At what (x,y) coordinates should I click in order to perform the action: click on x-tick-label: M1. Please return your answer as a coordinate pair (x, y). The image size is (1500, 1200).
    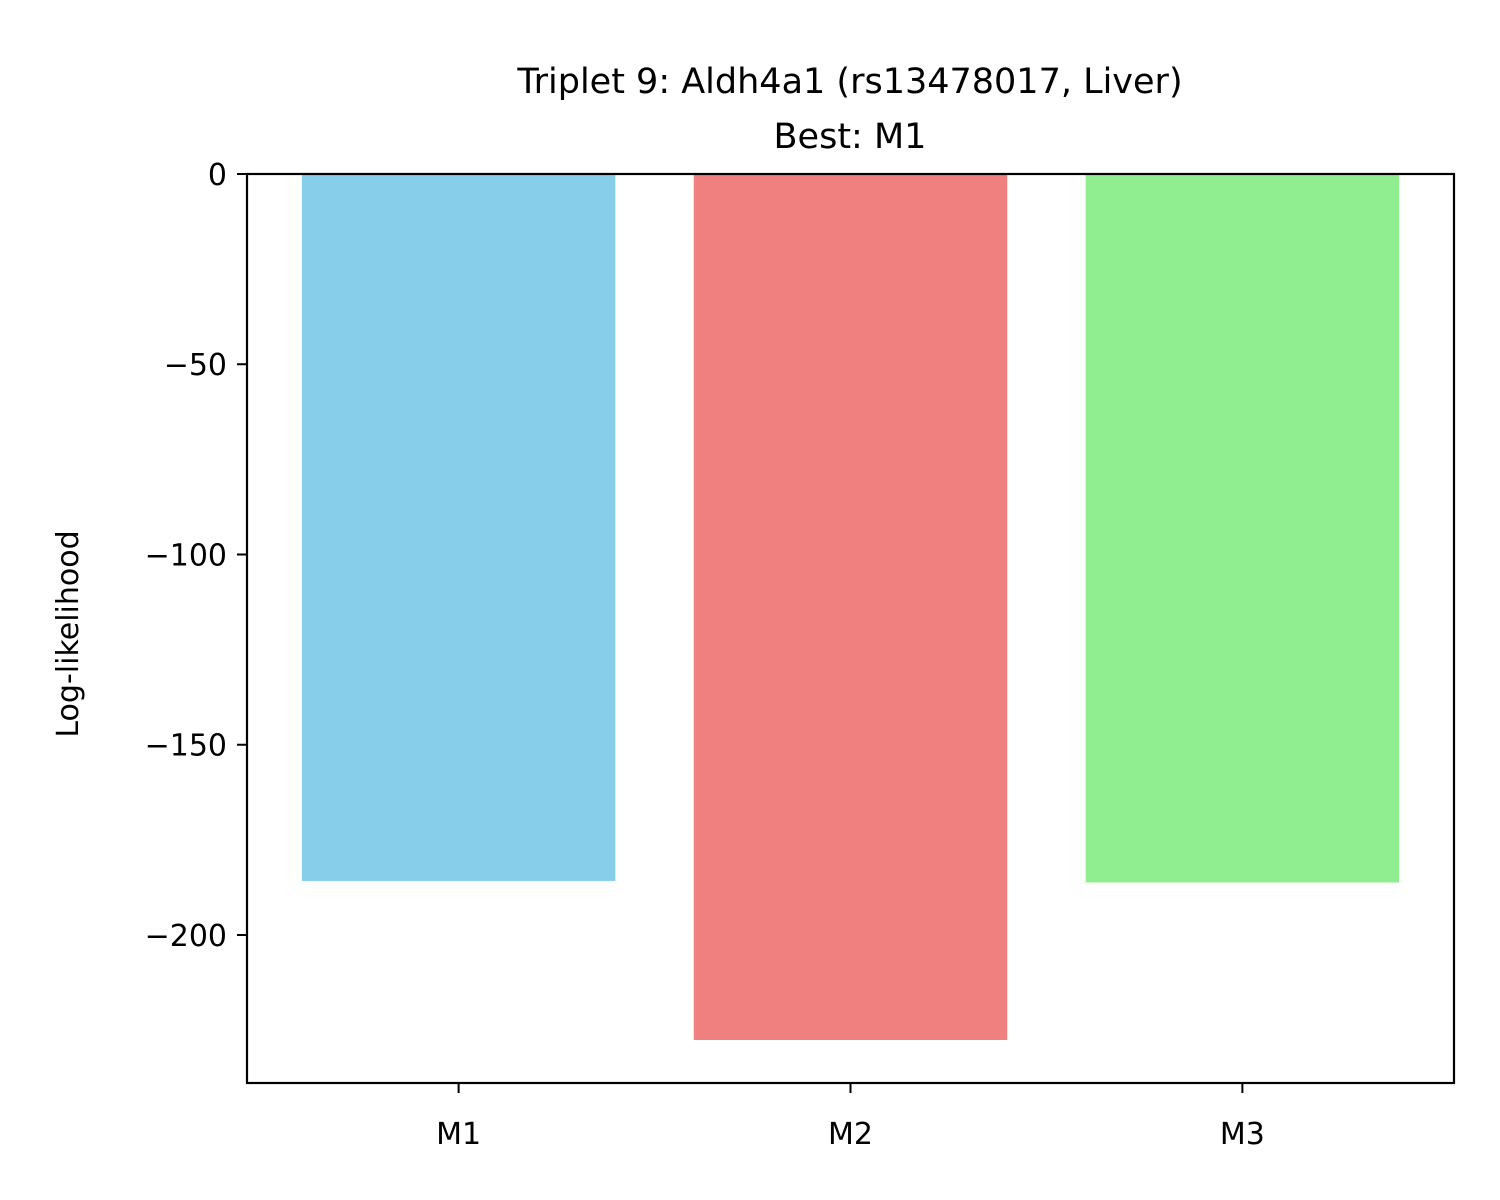
    Looking at the image, I should click on (458, 1134).